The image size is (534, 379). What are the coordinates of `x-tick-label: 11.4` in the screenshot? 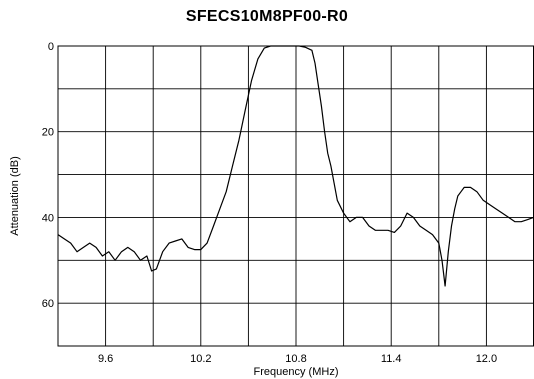 It's located at (391, 359).